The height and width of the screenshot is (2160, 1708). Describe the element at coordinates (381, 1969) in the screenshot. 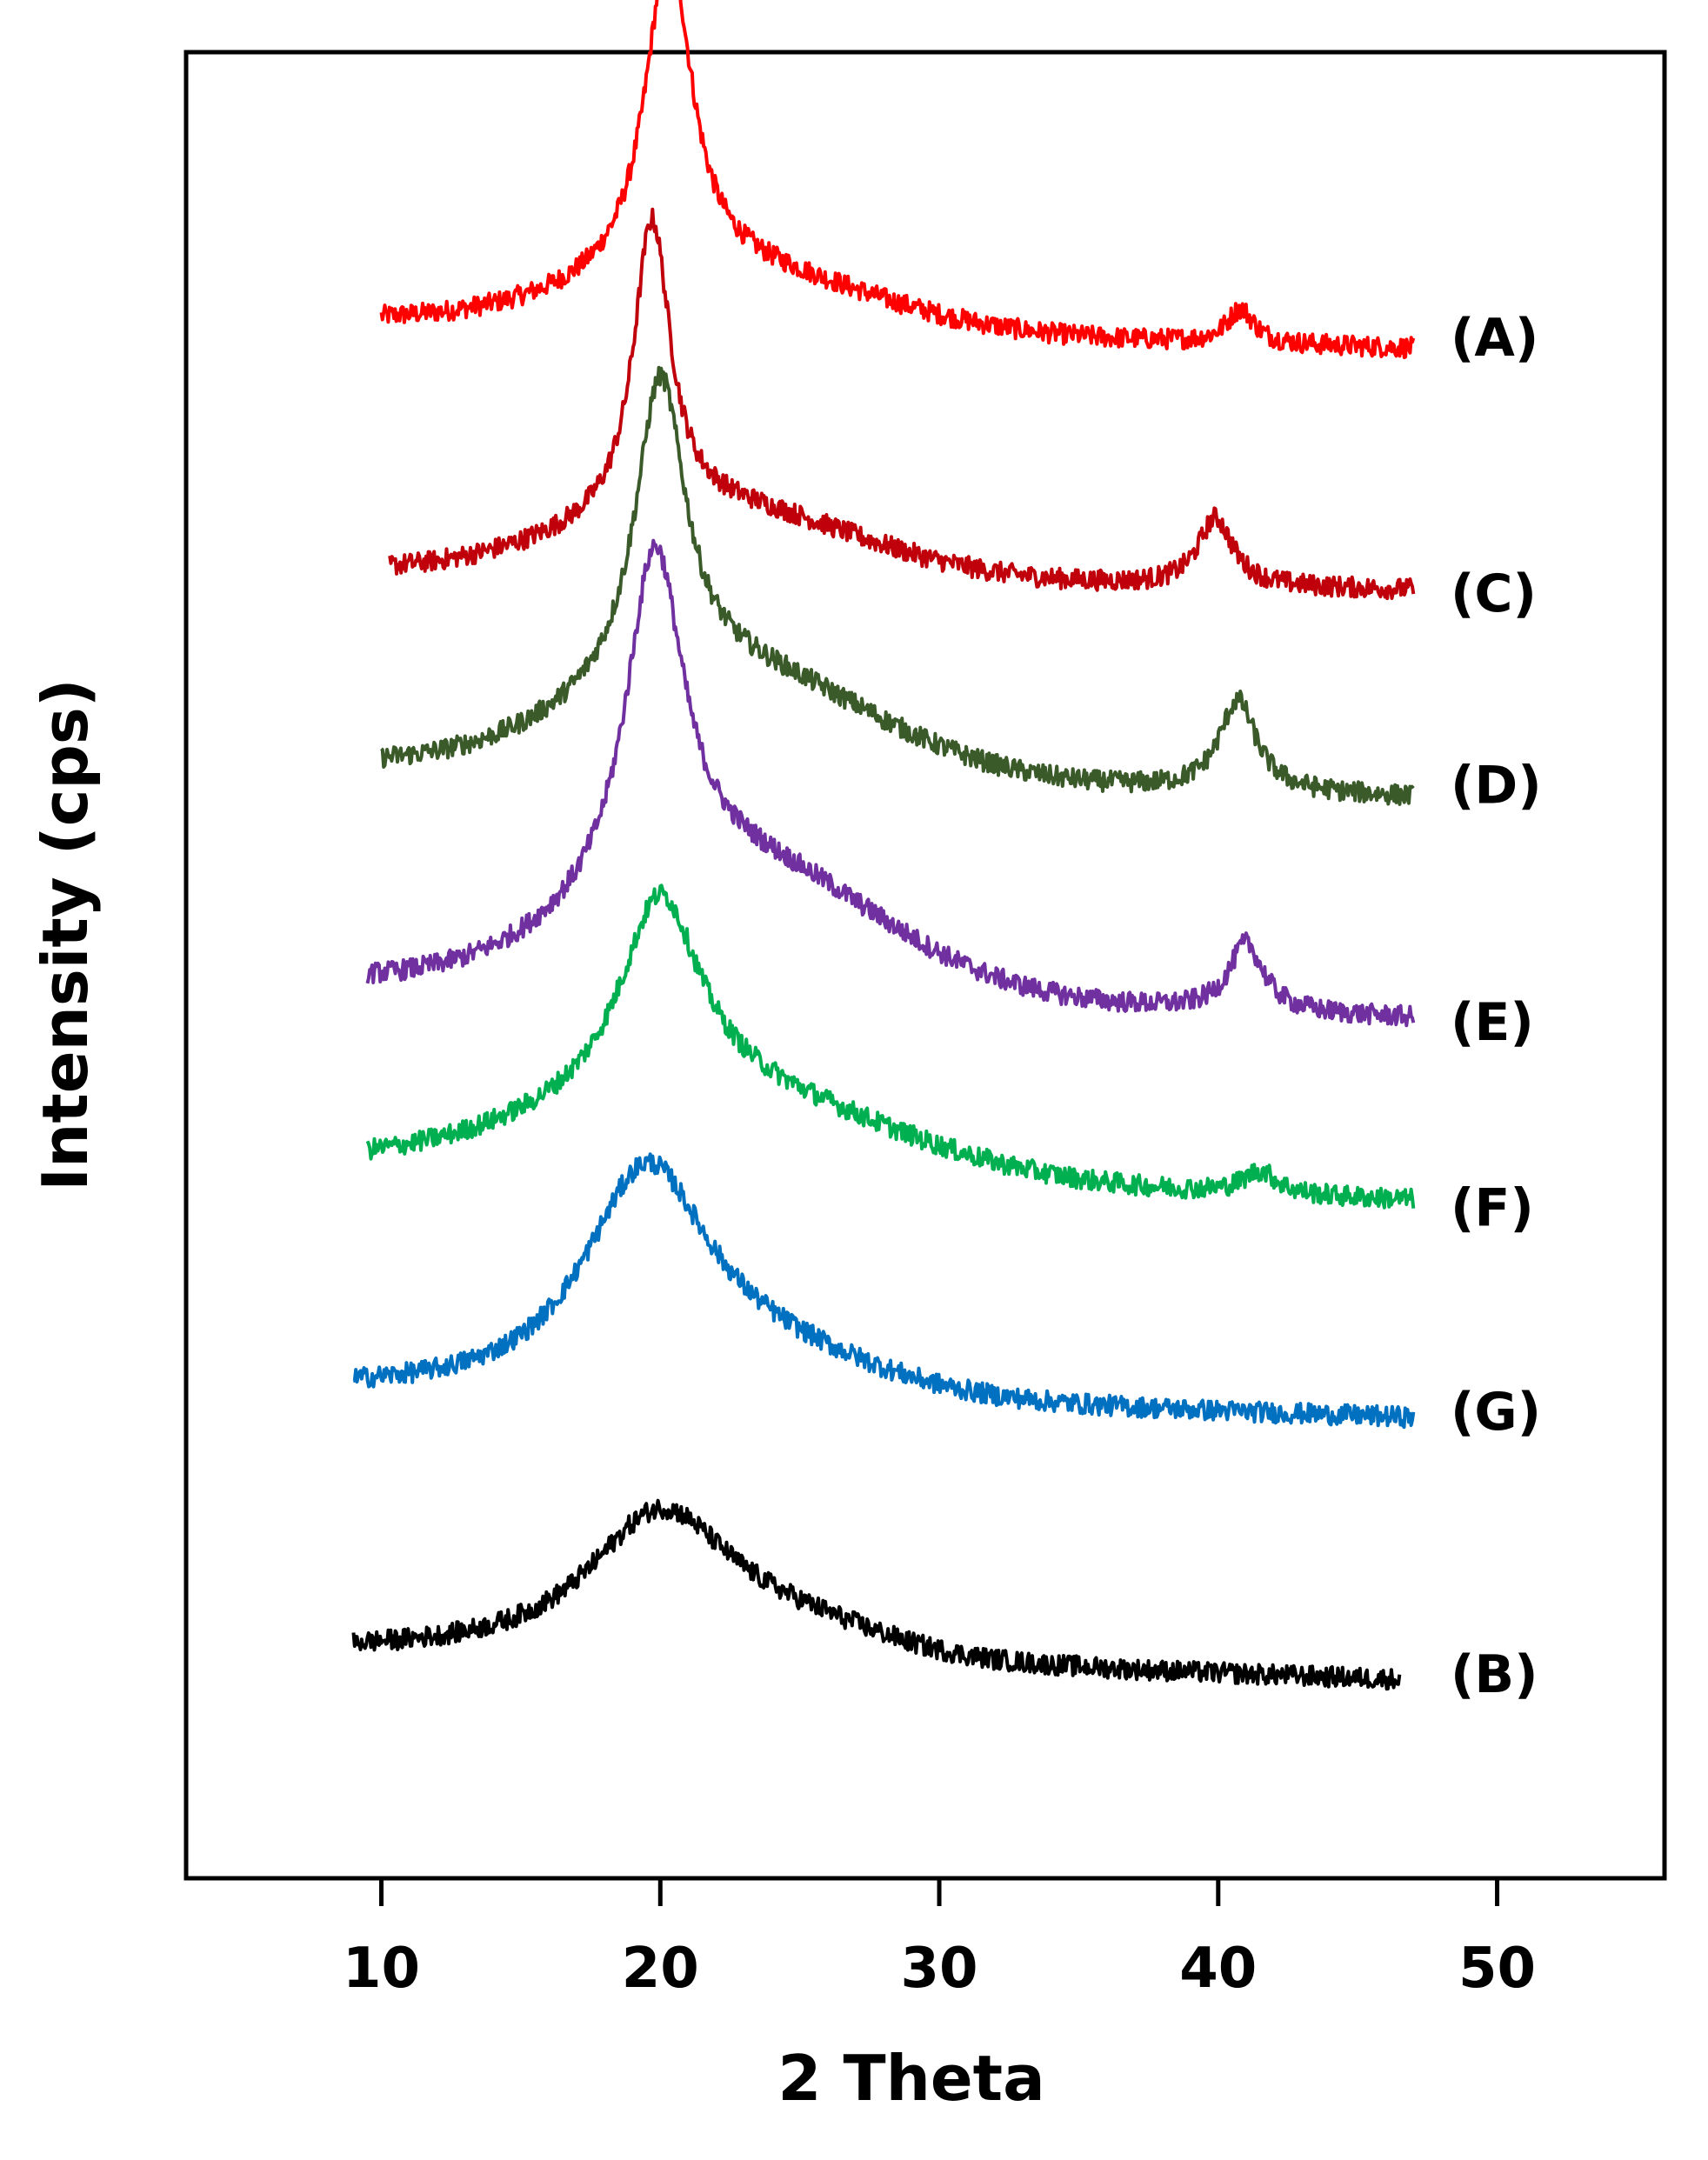

I see `x-tick-label: 10` at that location.